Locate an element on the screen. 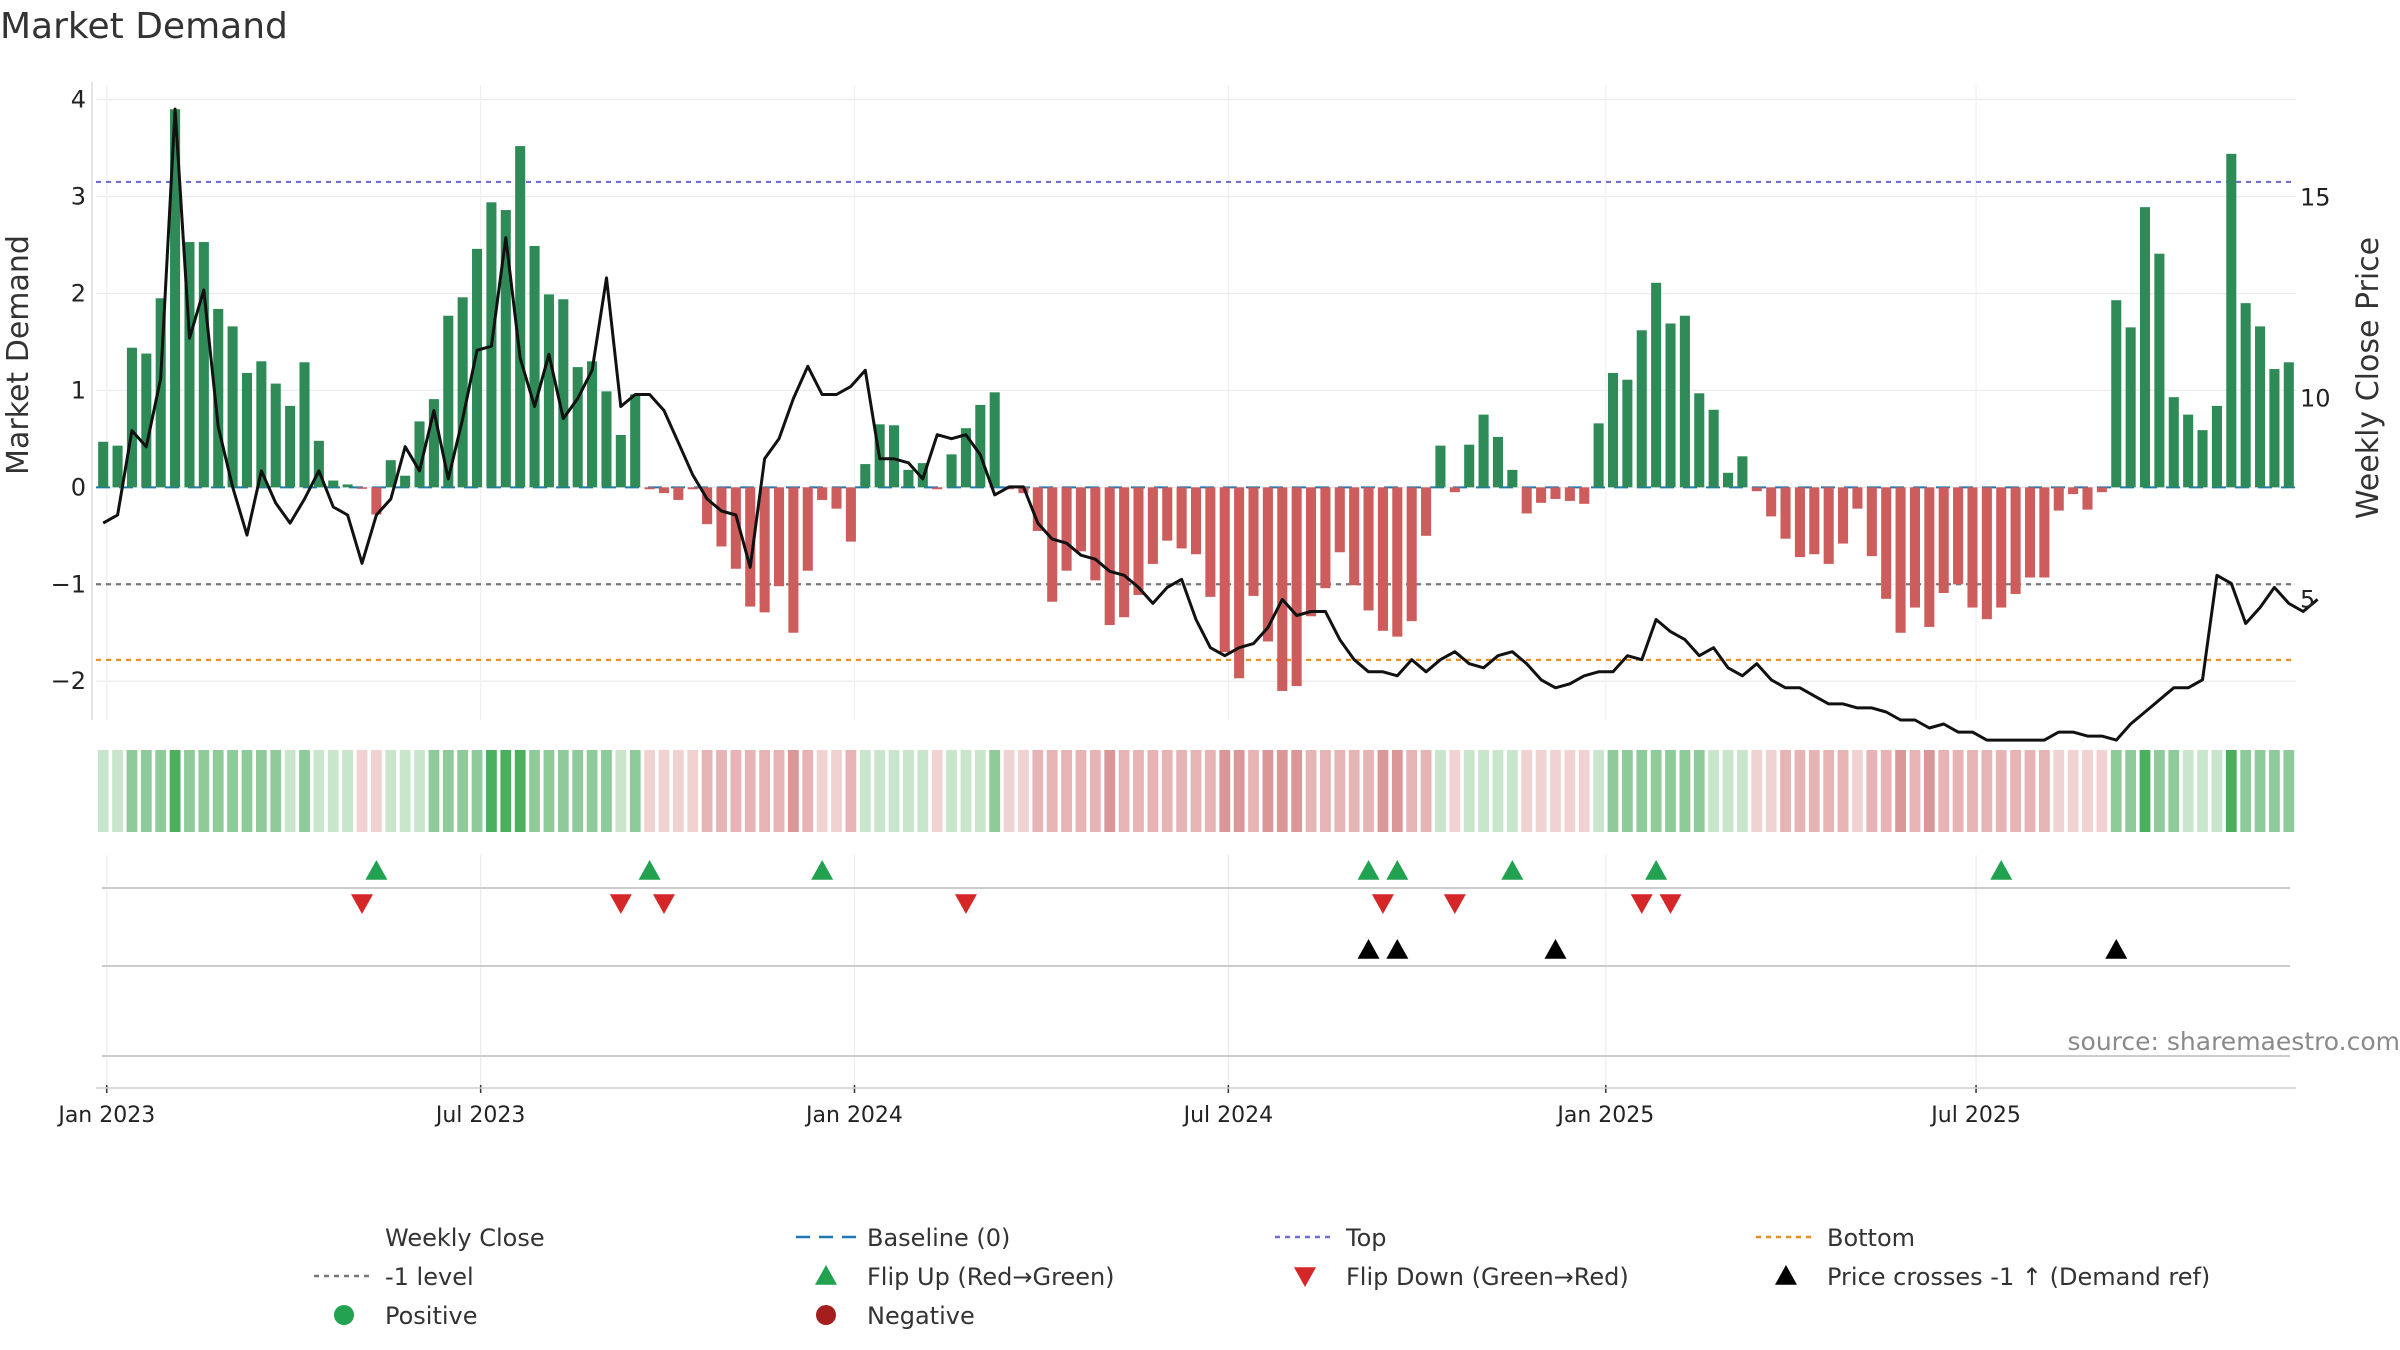 This screenshot has width=2400, height=1350. x-tick-label: Jul 2024 is located at coordinates (1228, 1115).